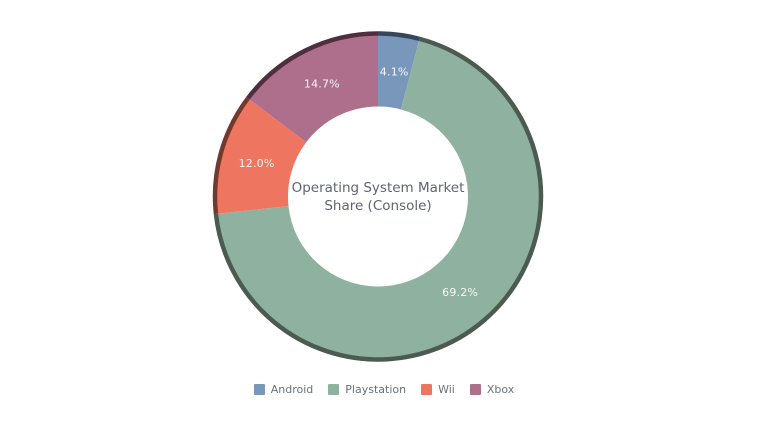 Image resolution: width=768 pixels, height=424 pixels. What do you see at coordinates (475, 389) in the screenshot?
I see `legend-swatch-xbox` at bounding box center [475, 389].